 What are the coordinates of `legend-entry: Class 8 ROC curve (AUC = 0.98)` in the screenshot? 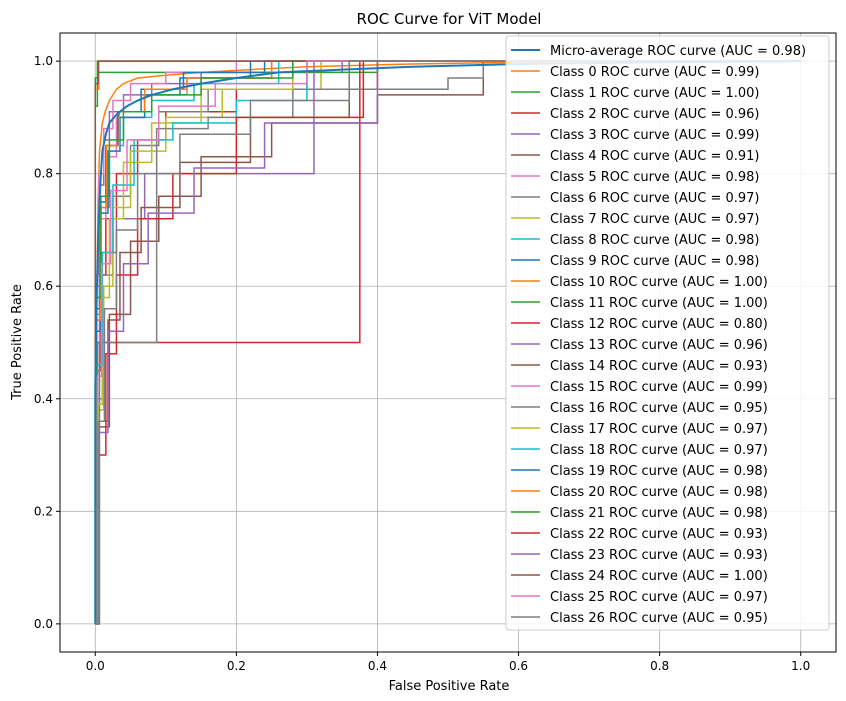 It's located at (655, 240).